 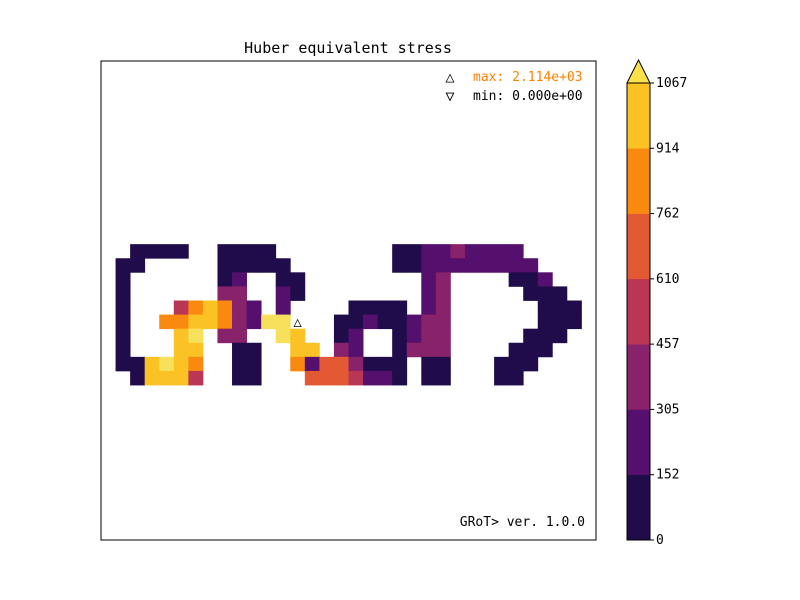 What do you see at coordinates (668, 312) in the screenshot?
I see `colorbar-ticks: 0 152 305 457 610 762 914 1067` at bounding box center [668, 312].